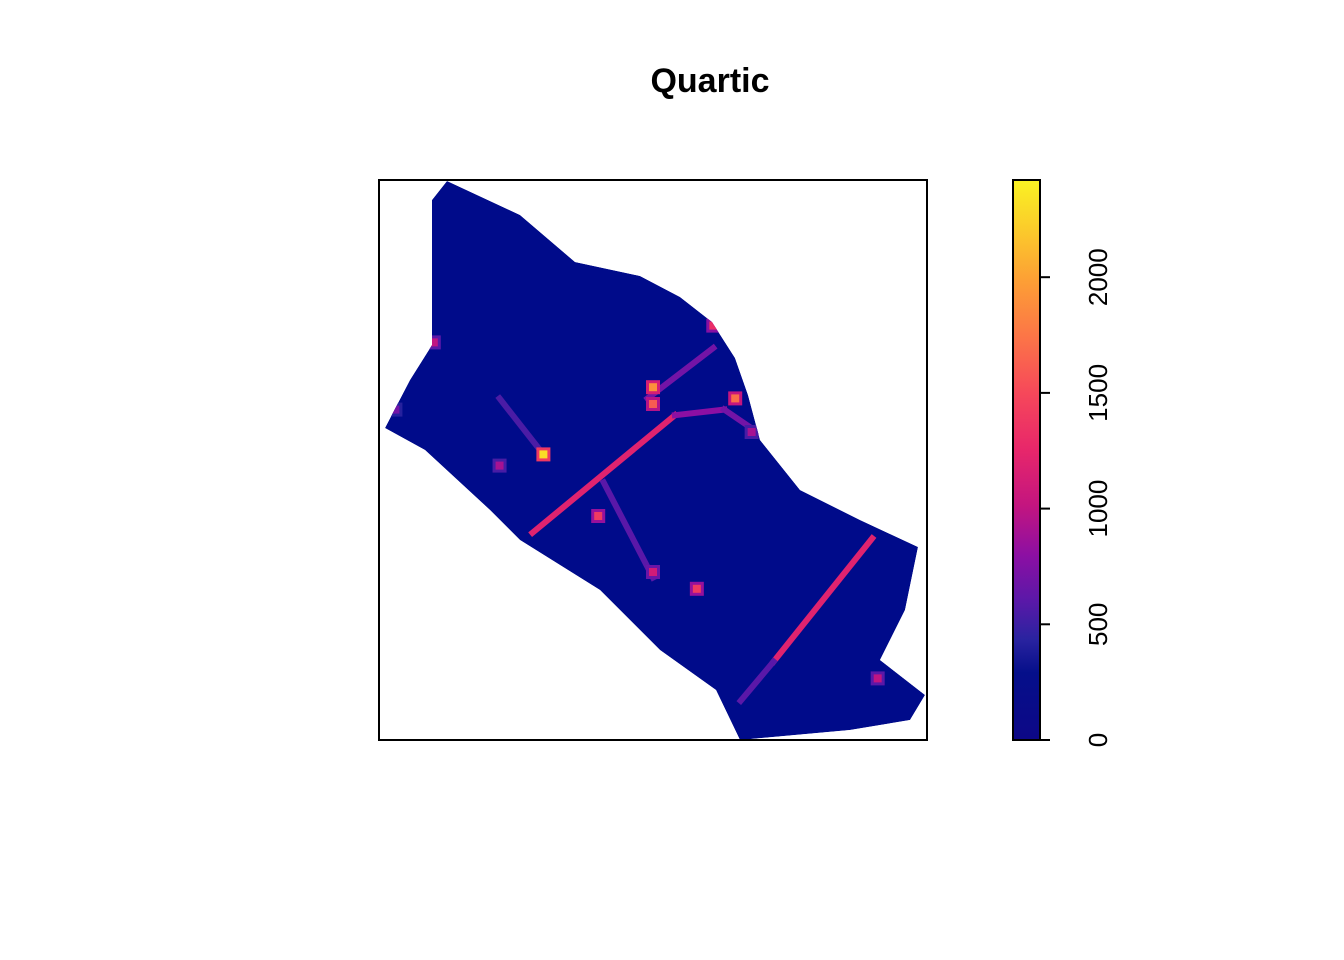  I want to click on colorbar-frame, so click(1026, 460).